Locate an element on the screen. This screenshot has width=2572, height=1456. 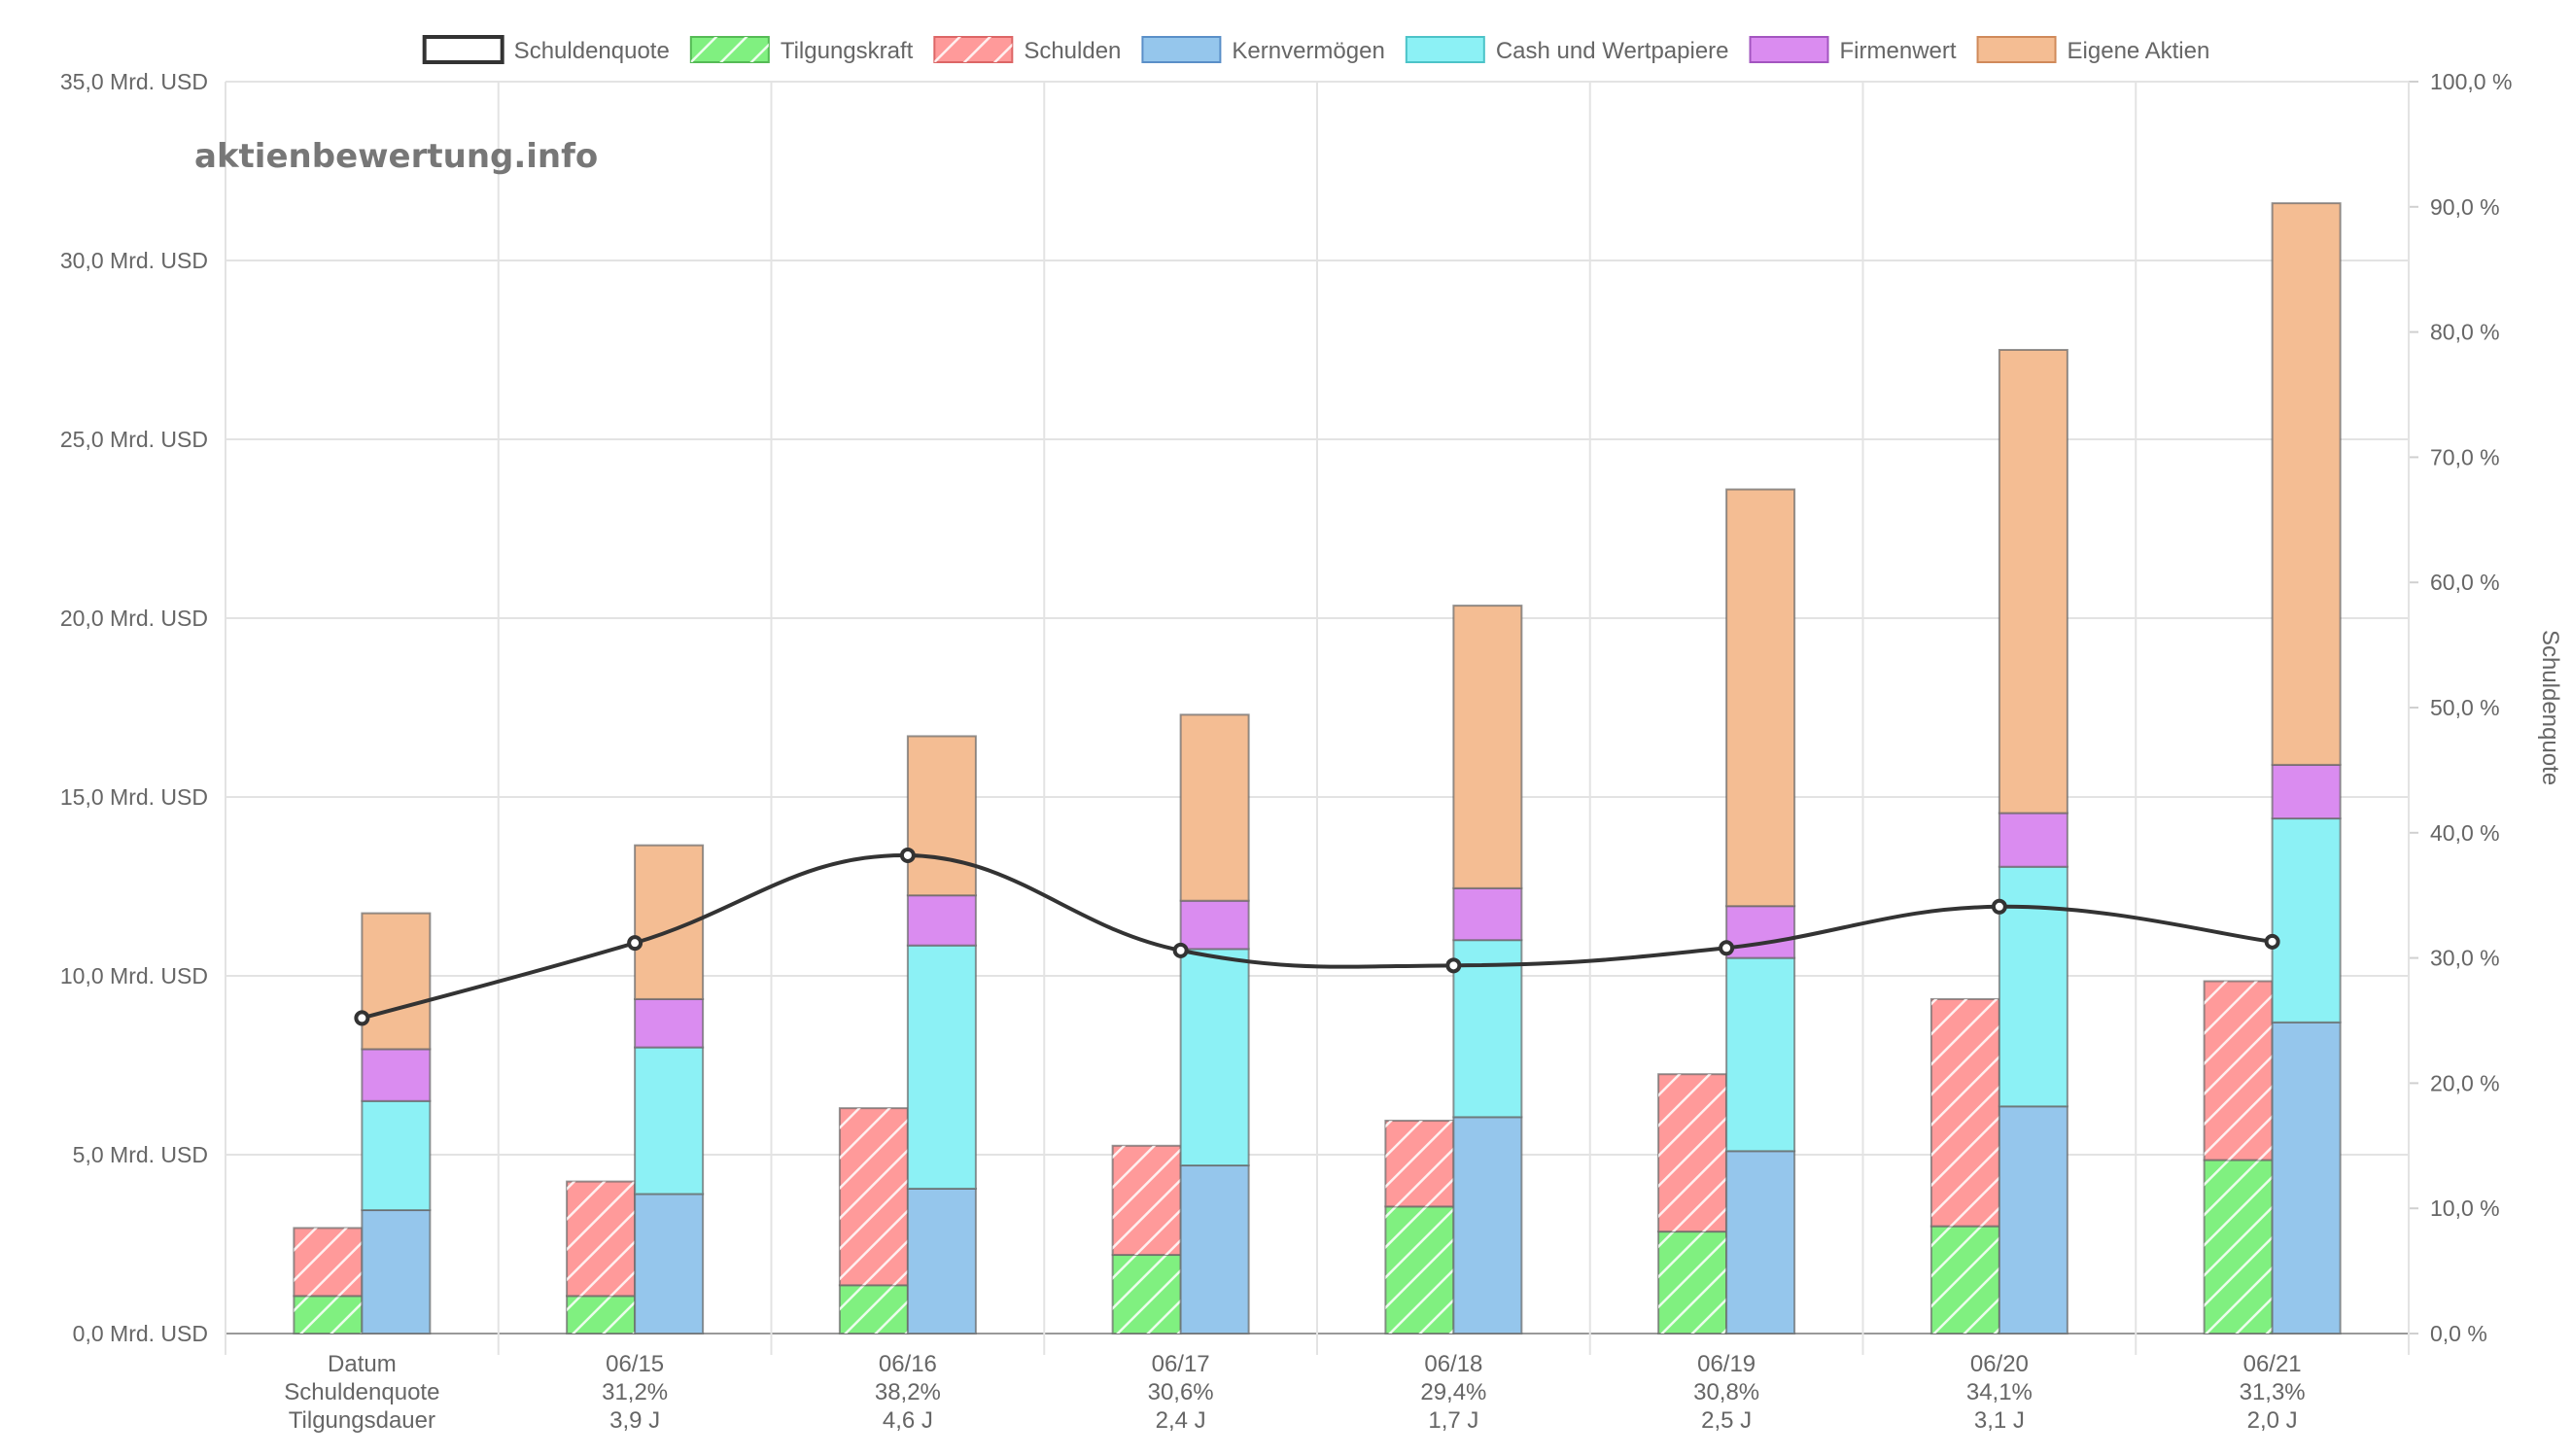
legend-item-schuldenquote: Schuldenquote is located at coordinates (546, 49).